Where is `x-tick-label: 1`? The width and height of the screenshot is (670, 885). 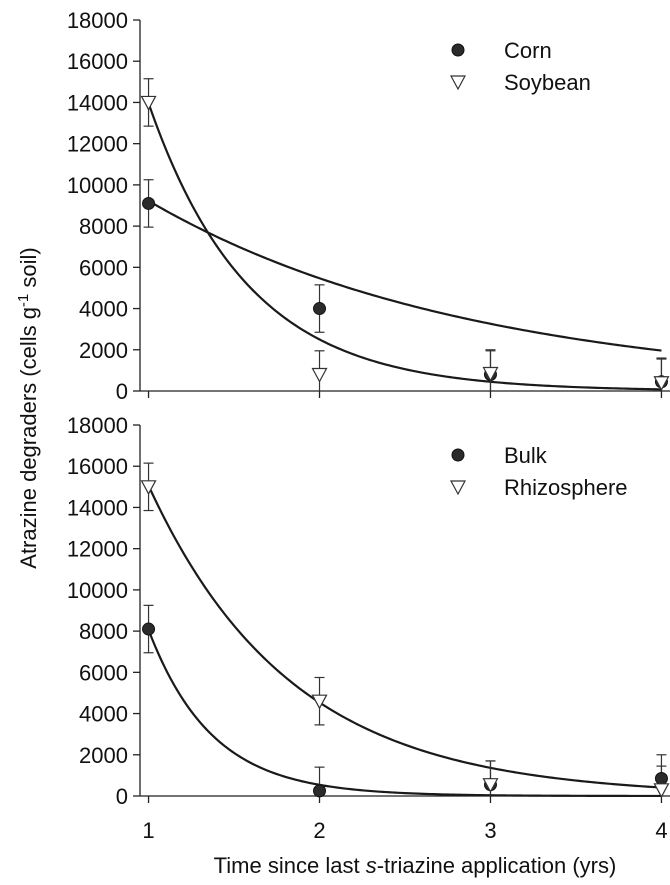 x-tick-label: 1 is located at coordinates (148, 830).